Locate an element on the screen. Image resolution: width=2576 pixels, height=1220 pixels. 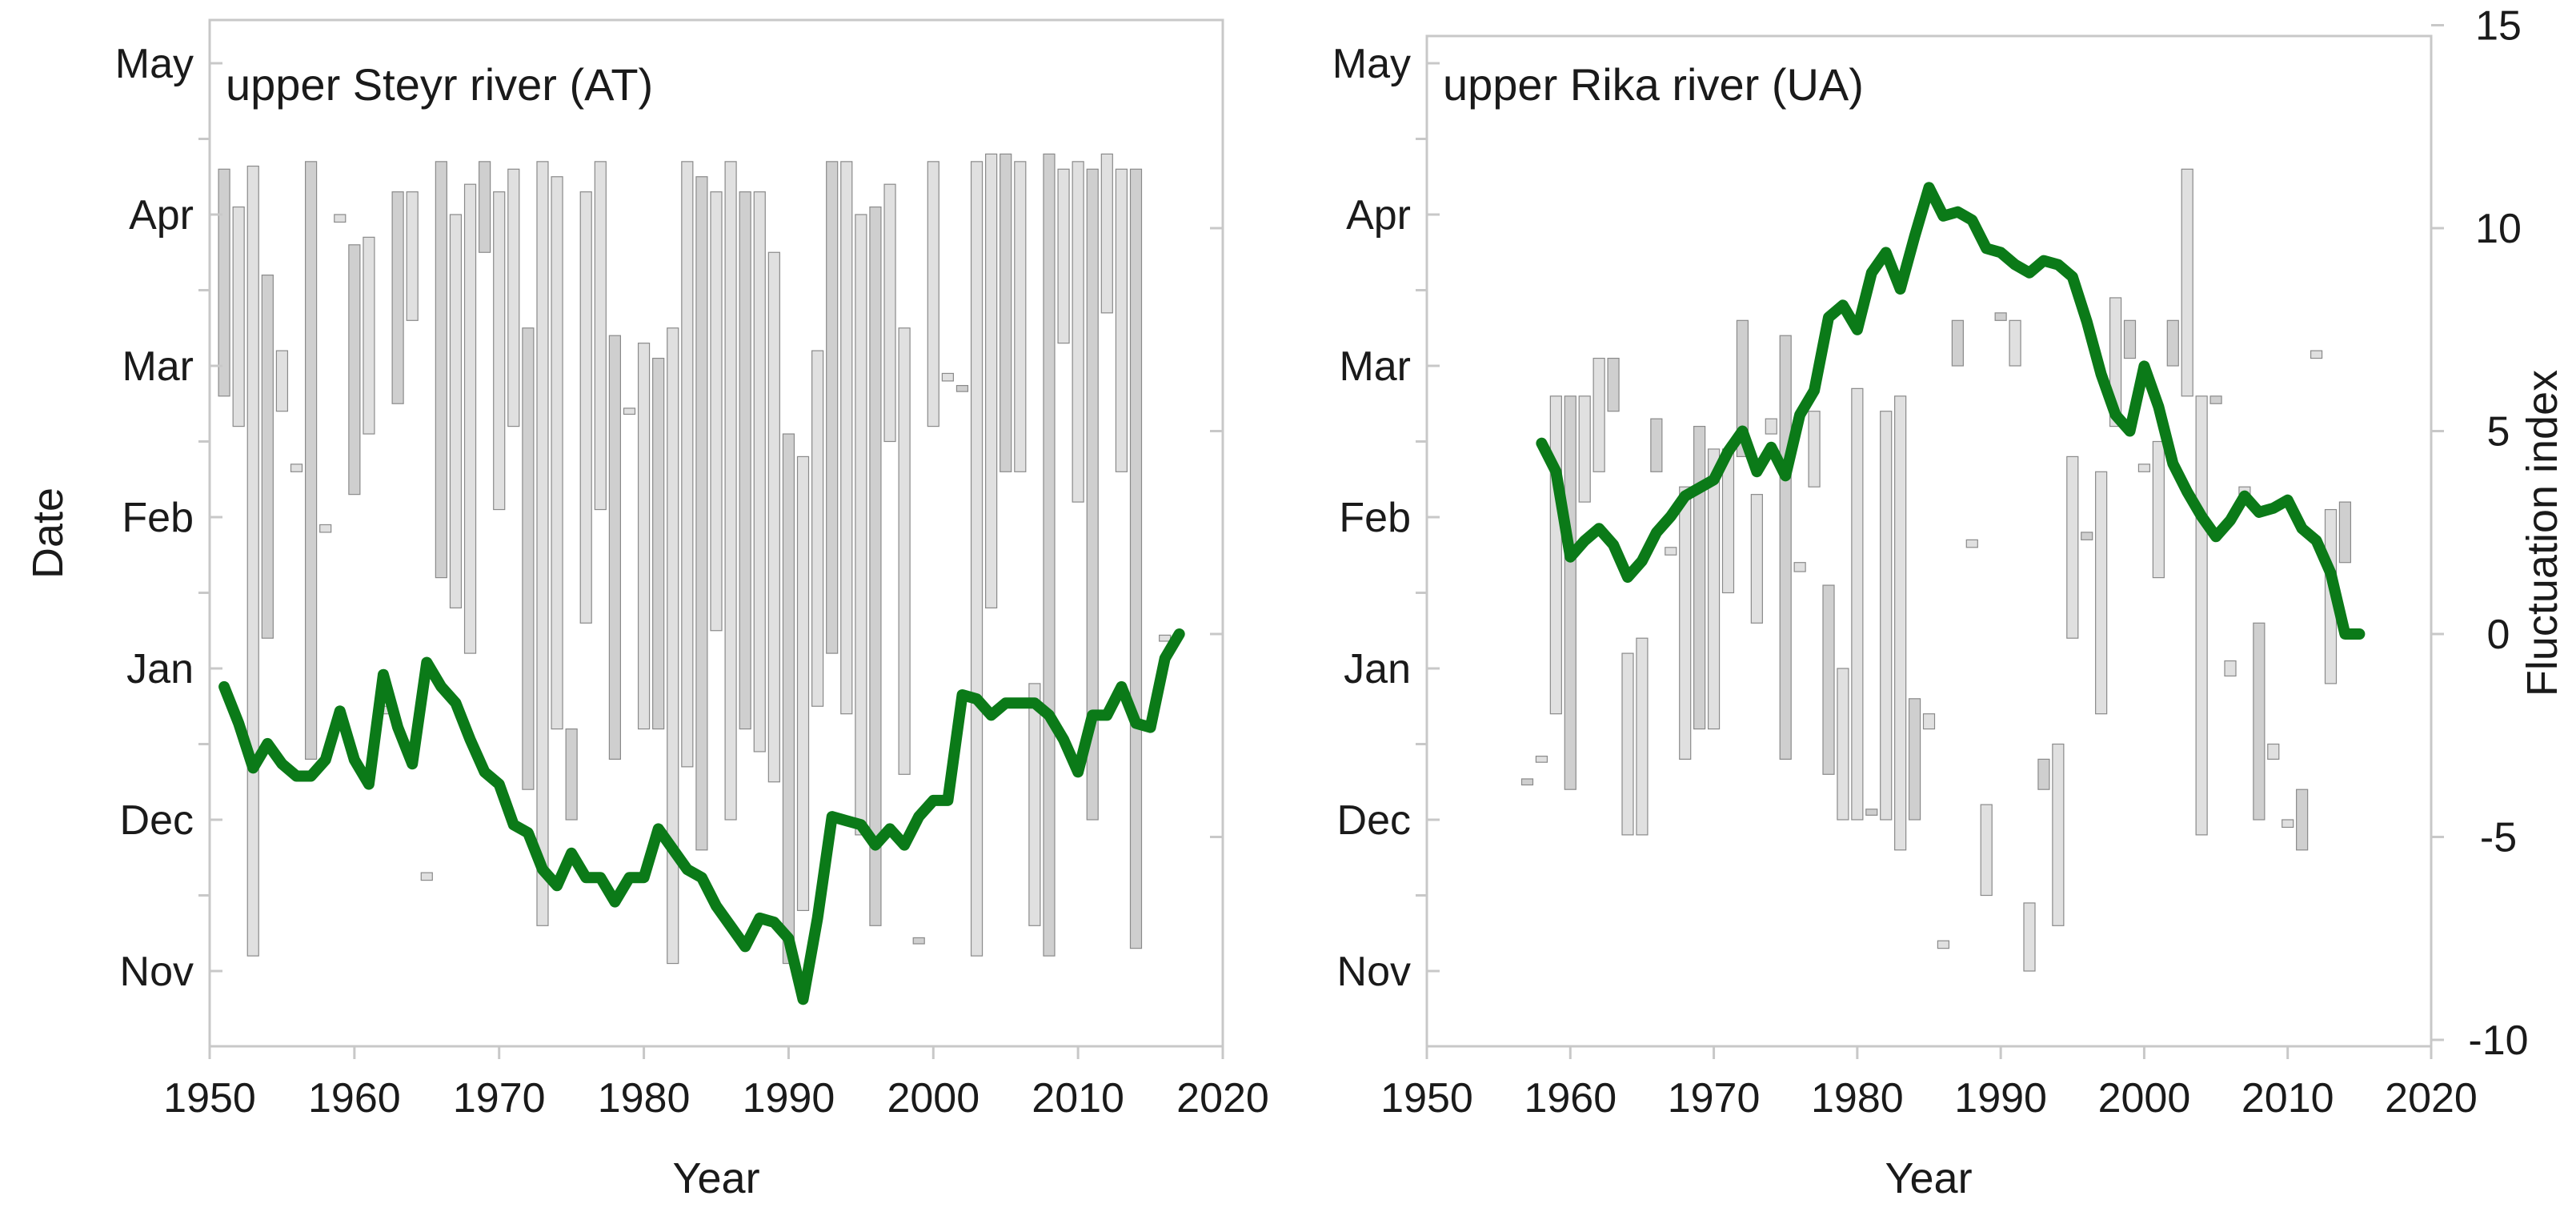
year-ticks-steyr: 1950 1960 1970 1980 1990 2000 2010 2020 is located at coordinates (716, 1084).